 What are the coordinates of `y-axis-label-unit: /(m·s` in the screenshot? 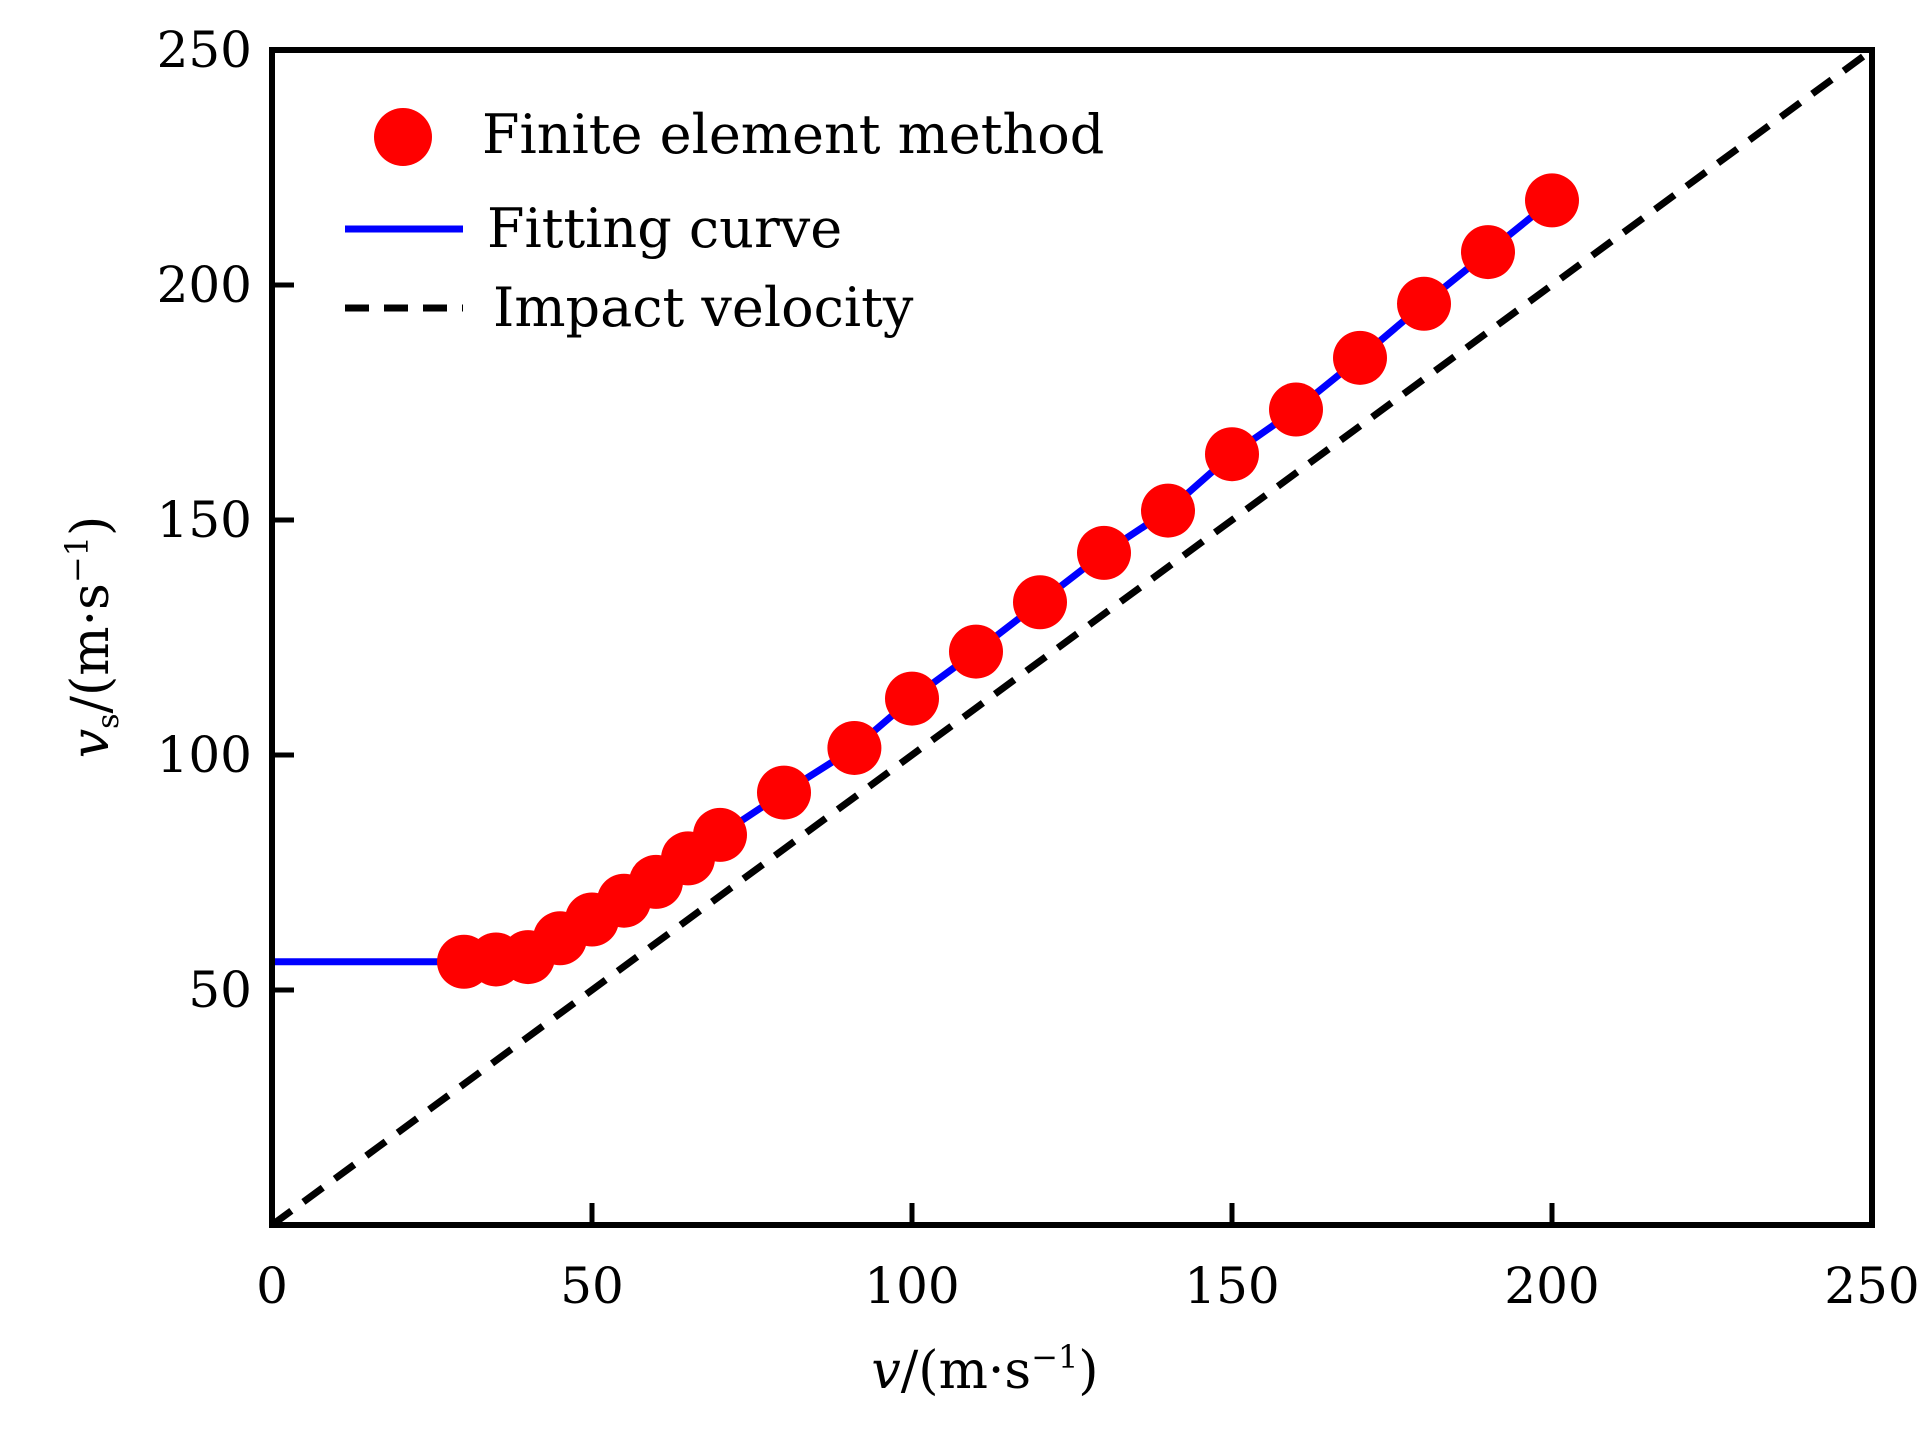 It's located at (91, 648).